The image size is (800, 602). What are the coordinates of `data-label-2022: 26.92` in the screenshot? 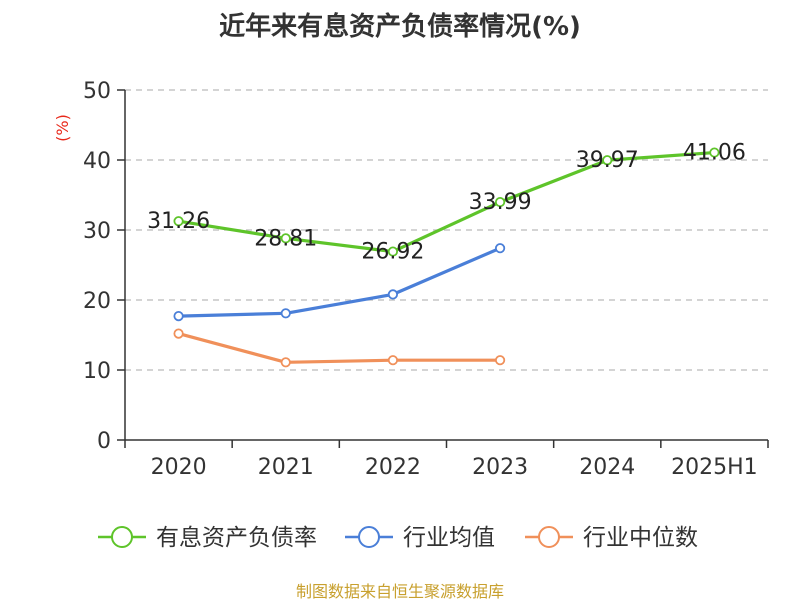 It's located at (392, 252).